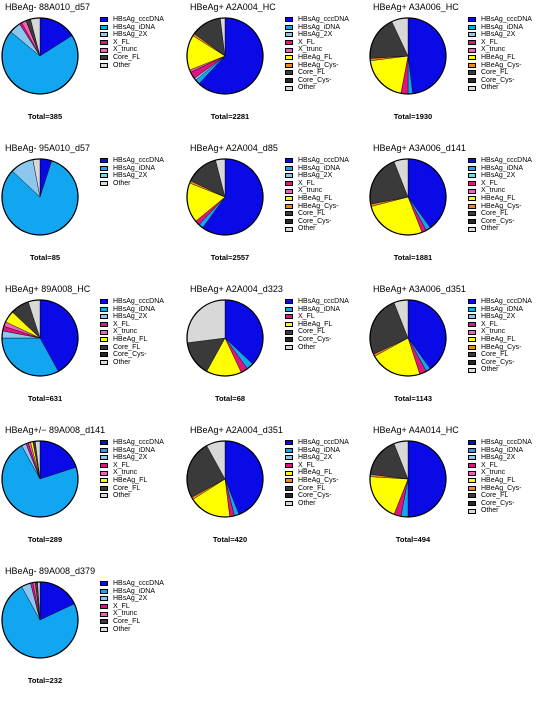 The image size is (550, 716). What do you see at coordinates (317, 458) in the screenshot?
I see `legend-item: HBsAg_2X` at bounding box center [317, 458].